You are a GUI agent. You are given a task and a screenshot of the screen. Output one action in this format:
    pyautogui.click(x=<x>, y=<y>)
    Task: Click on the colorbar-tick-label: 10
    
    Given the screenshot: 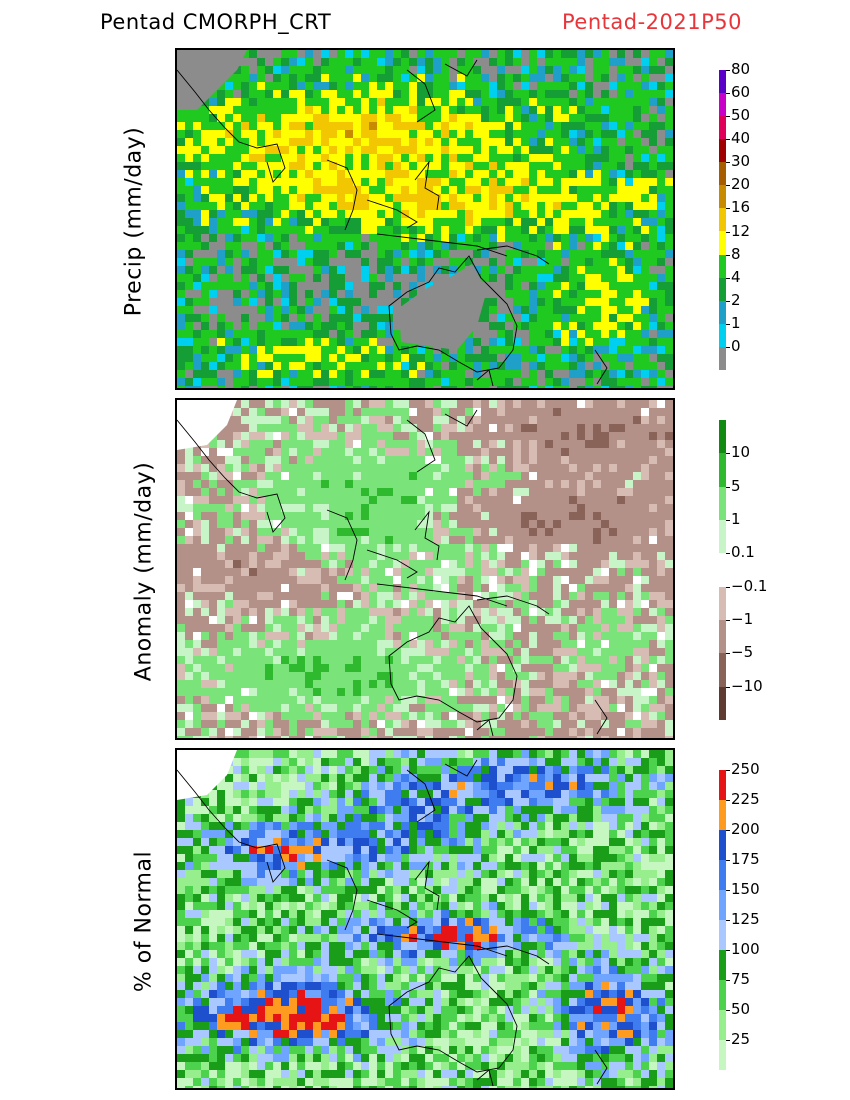 What is the action you would take?
    pyautogui.click(x=741, y=452)
    